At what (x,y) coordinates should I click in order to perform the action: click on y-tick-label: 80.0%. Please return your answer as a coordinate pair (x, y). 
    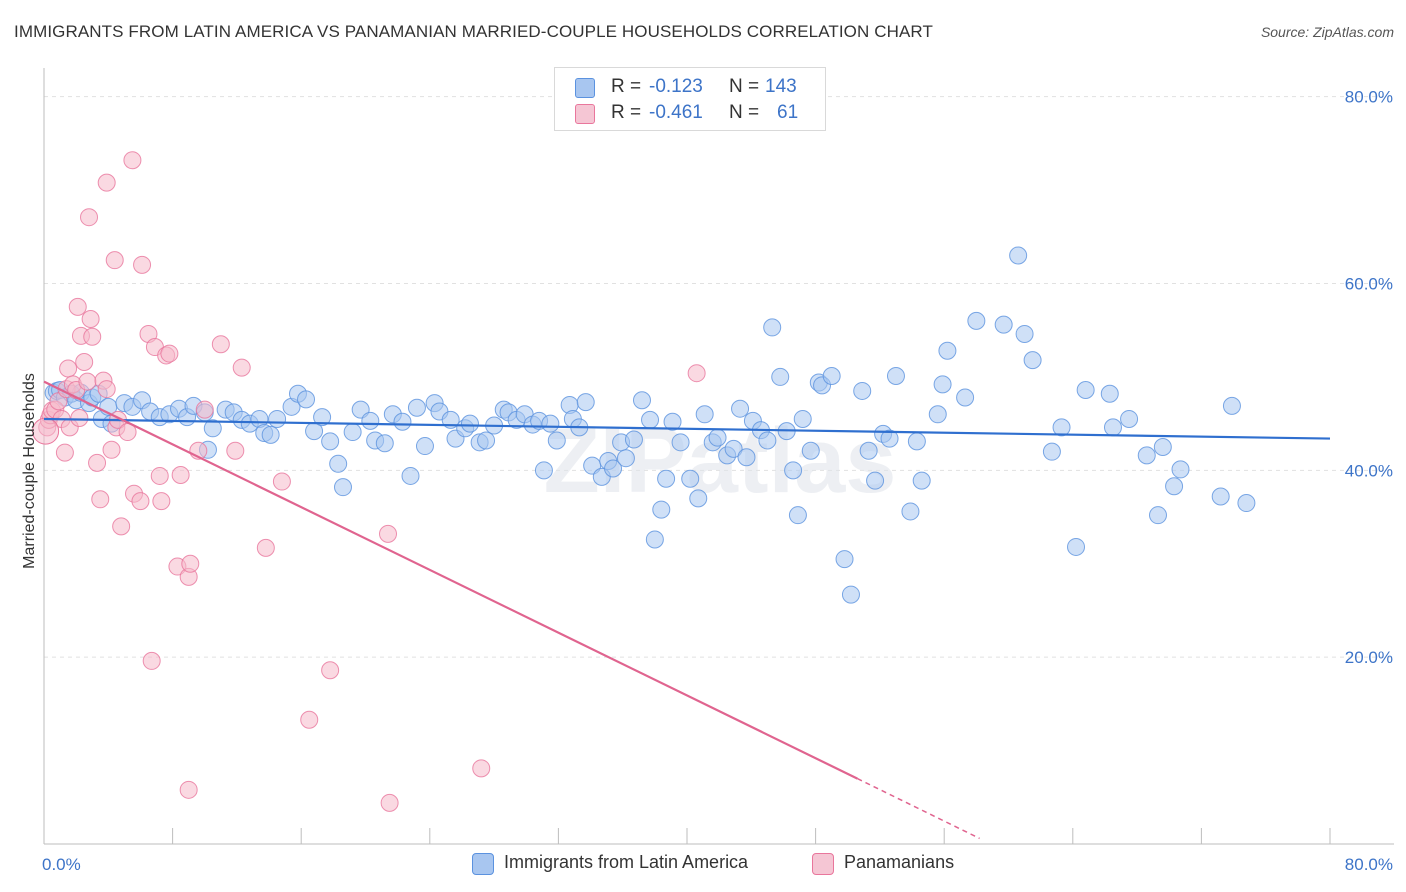
    Looking at the image, I should click on (1369, 97).